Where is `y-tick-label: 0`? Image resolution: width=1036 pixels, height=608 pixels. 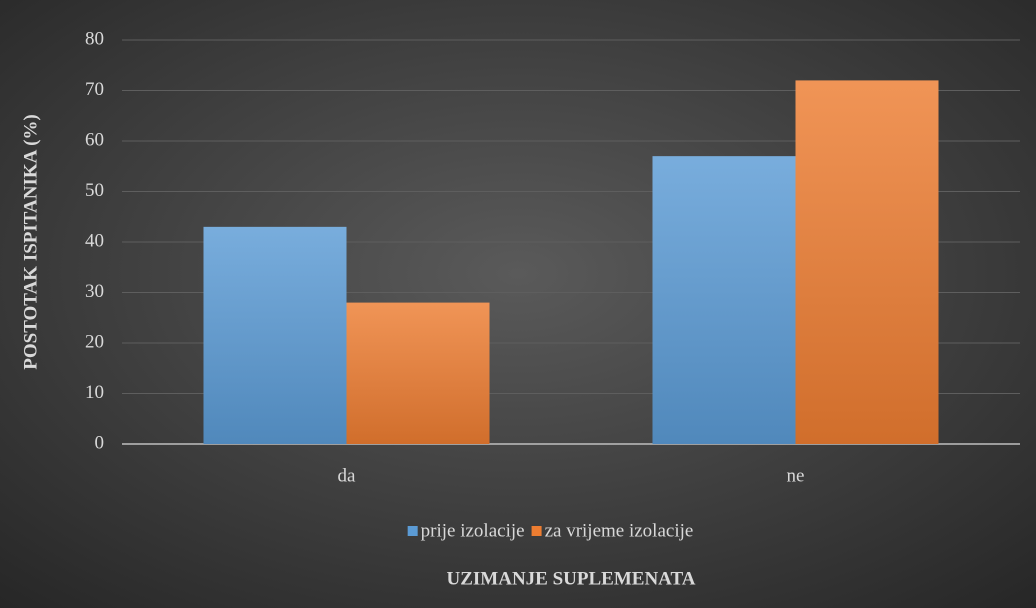 y-tick-label: 0 is located at coordinates (100, 442).